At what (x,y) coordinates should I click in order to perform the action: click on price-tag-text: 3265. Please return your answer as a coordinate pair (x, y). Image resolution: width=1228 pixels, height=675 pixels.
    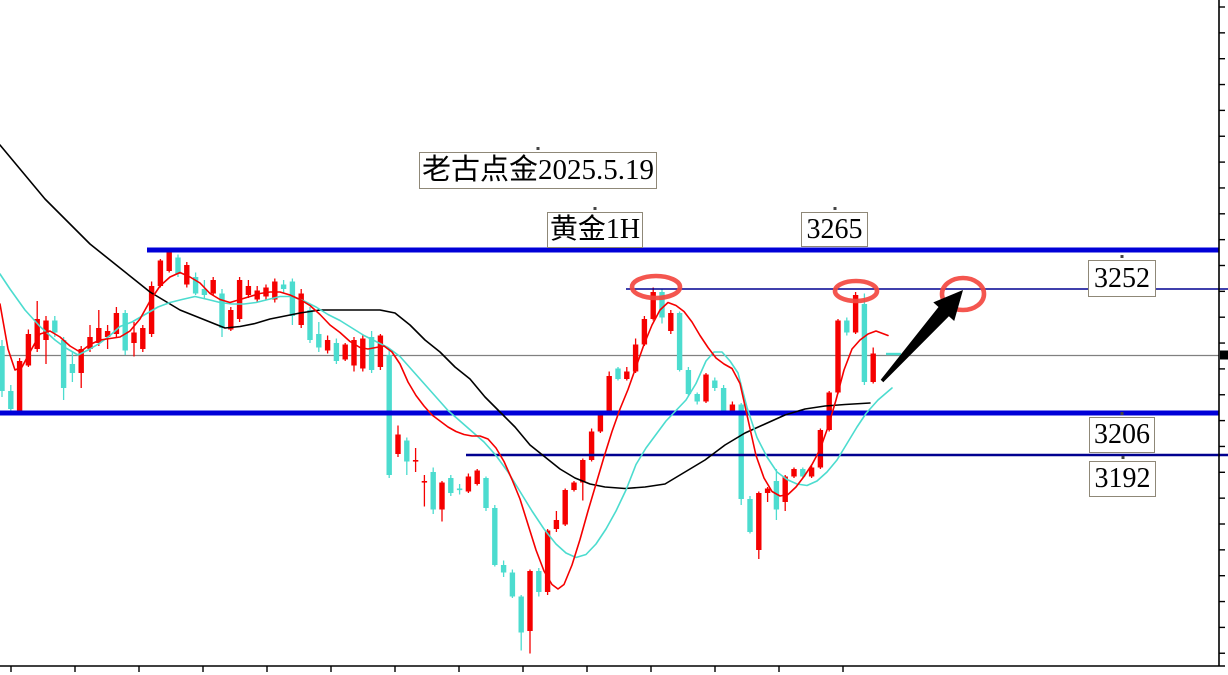
    Looking at the image, I should click on (834, 229).